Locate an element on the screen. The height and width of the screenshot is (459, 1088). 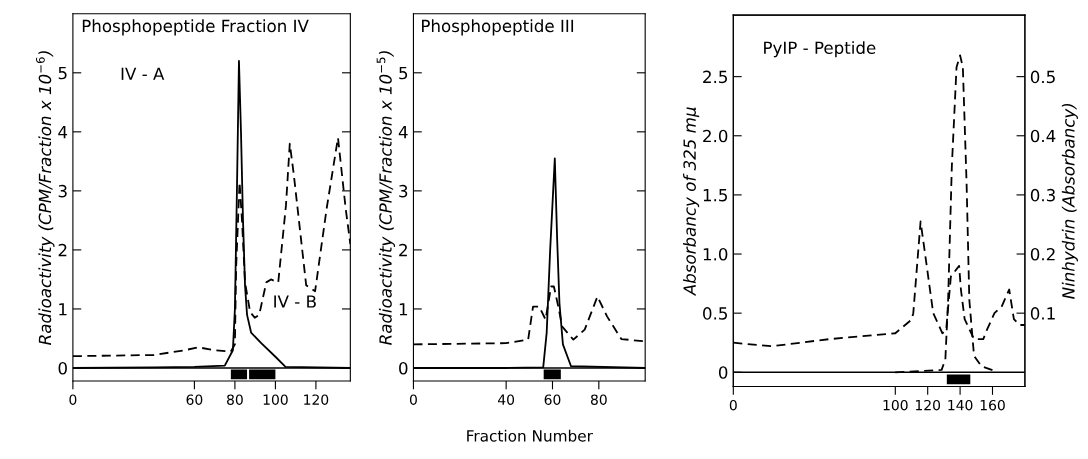
y2-tick-label: 0.3 is located at coordinates (1042, 195).